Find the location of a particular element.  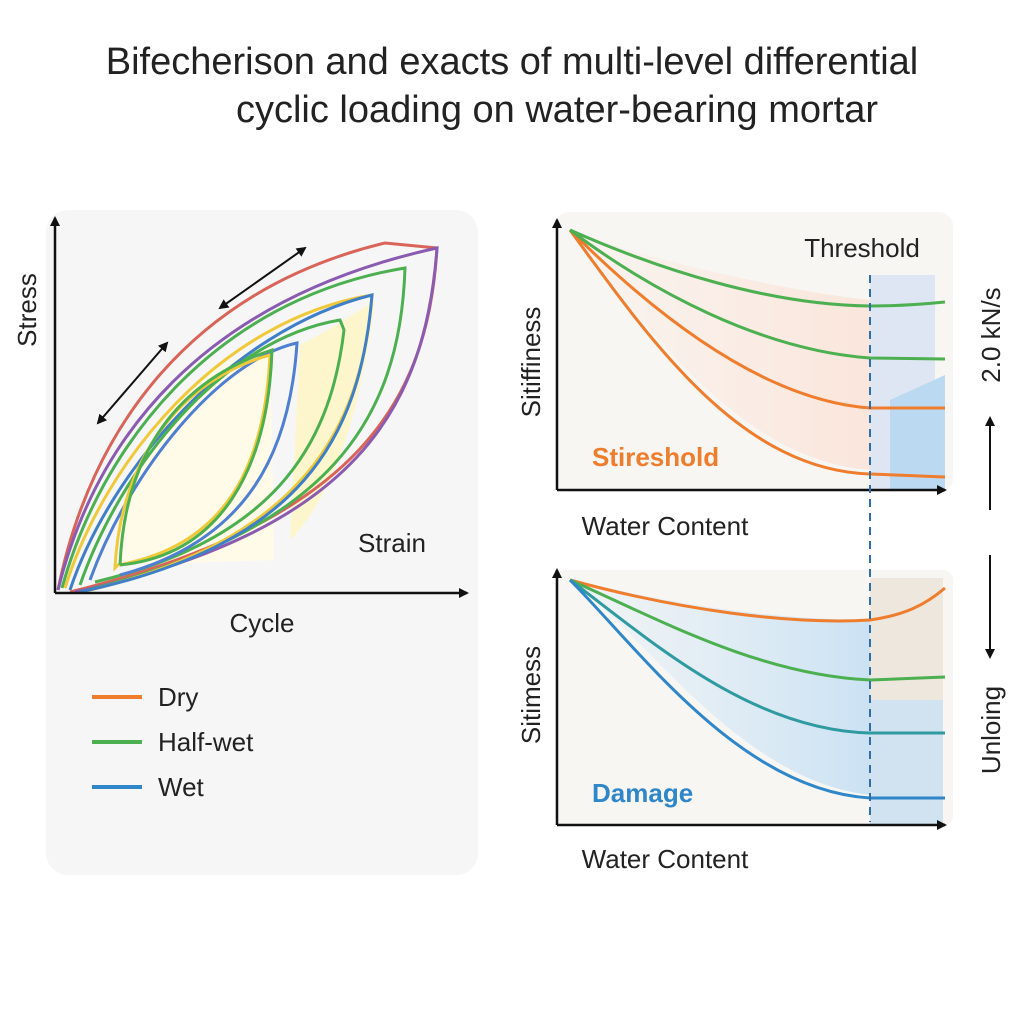

y-label: Sitimess is located at coordinates (531, 695).